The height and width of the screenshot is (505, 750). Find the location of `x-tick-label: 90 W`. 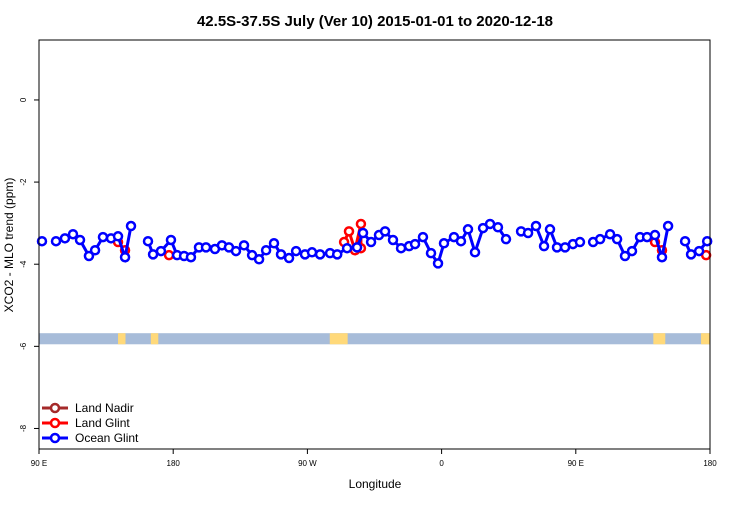

x-tick-label: 90 W is located at coordinates (307, 463).